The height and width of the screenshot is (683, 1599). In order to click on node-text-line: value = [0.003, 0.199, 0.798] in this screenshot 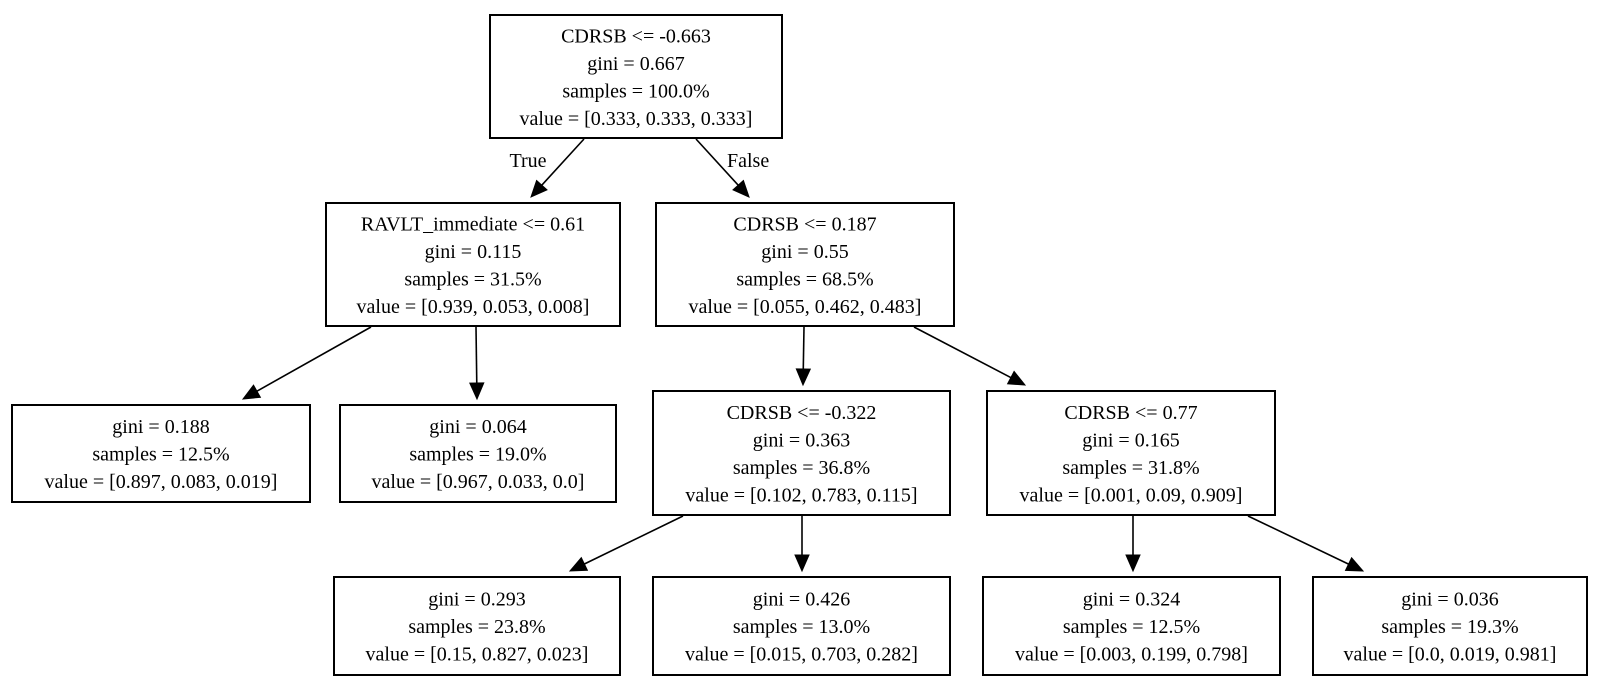, I will do `click(1131, 655)`.